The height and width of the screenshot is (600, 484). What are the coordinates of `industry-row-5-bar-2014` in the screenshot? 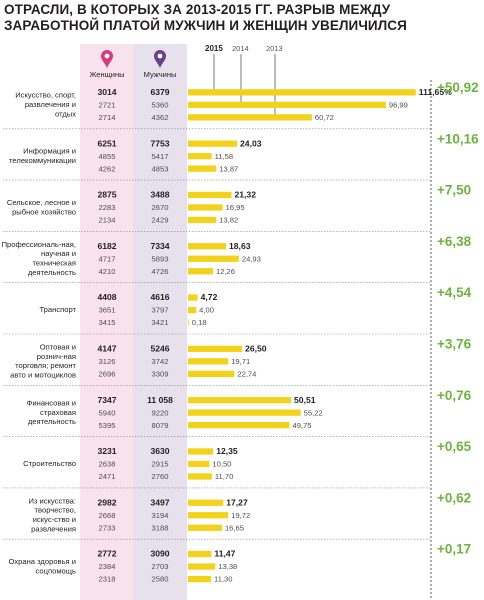 It's located at (192, 310).